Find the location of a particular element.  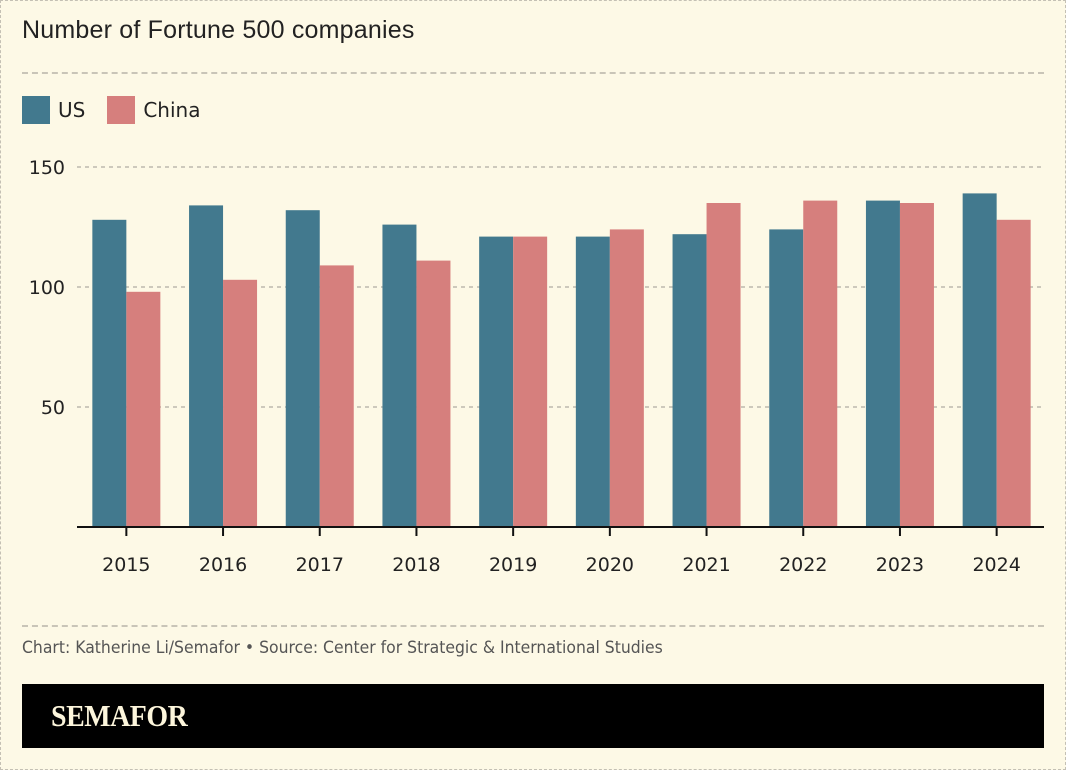

bar-us-2024 is located at coordinates (979, 360).